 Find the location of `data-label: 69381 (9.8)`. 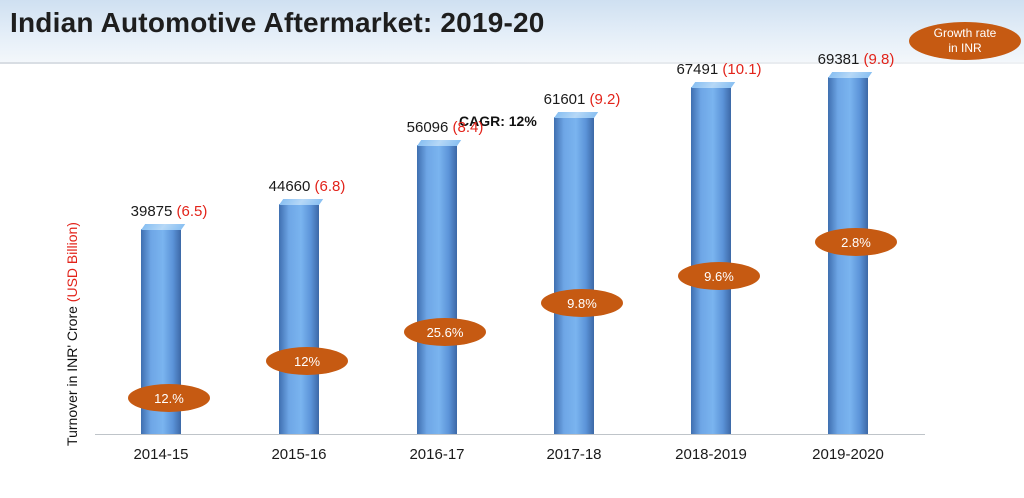

data-label: 69381 (9.8) is located at coordinates (856, 59).